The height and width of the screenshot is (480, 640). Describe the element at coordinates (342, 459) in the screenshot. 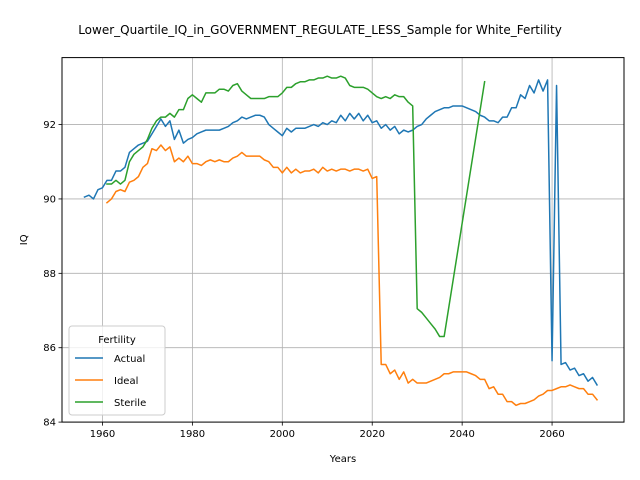

I see `x-axis-label: Years` at that location.